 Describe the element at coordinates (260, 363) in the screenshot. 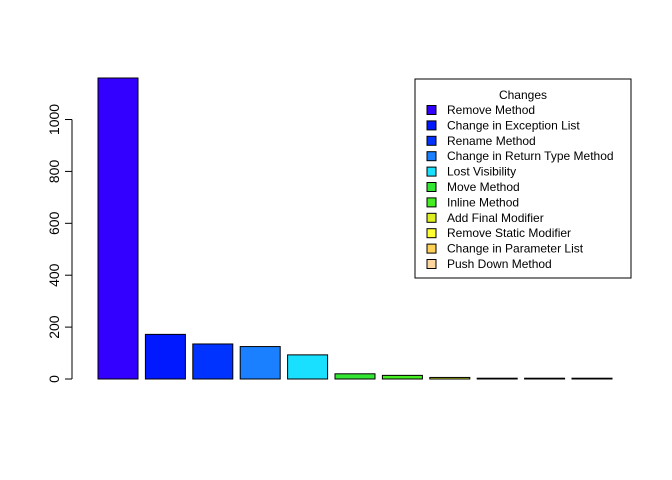

I see `bar-change-in-return-type-method` at that location.